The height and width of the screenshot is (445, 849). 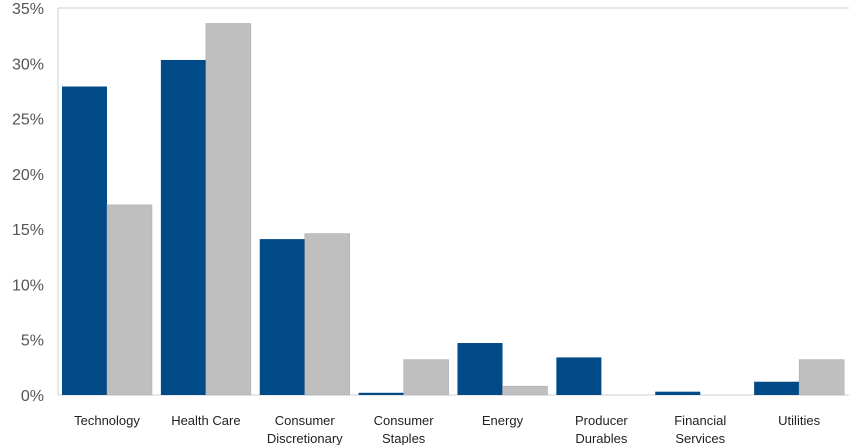 I want to click on x-tick-label: Technology, so click(x=107, y=420).